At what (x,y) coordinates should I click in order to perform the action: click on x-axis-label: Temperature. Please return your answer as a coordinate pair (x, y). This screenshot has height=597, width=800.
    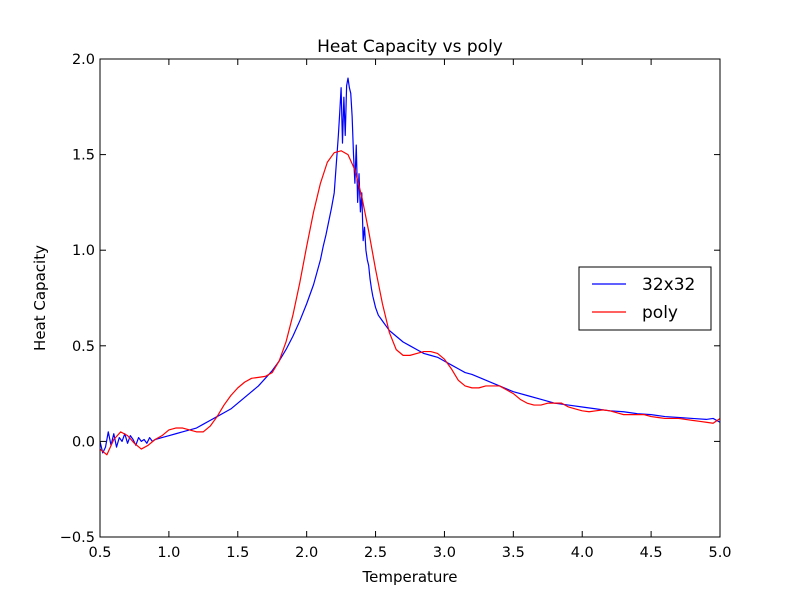
    Looking at the image, I should click on (409, 577).